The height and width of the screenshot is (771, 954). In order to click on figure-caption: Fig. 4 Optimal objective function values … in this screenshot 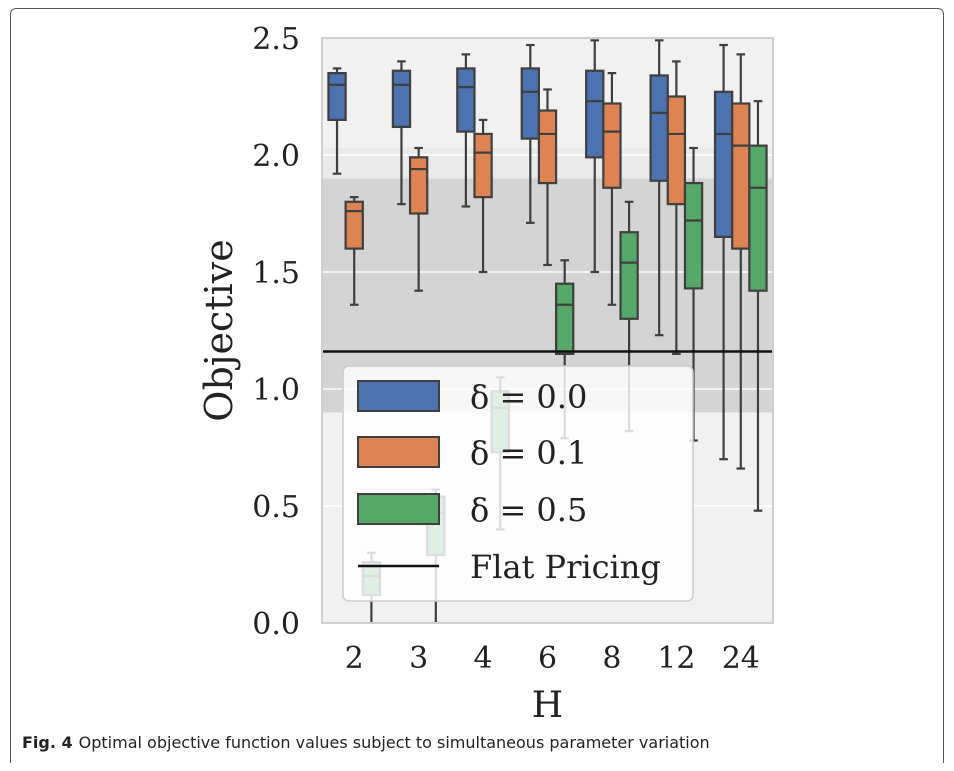, I will do `click(366, 742)`.